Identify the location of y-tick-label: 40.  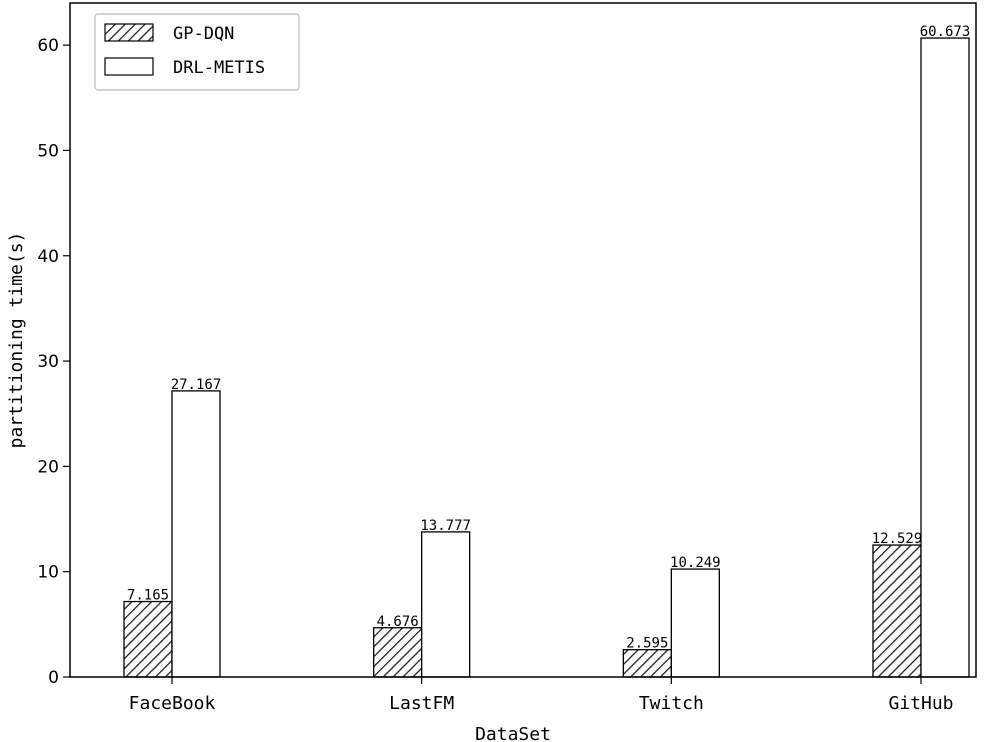
(48, 257).